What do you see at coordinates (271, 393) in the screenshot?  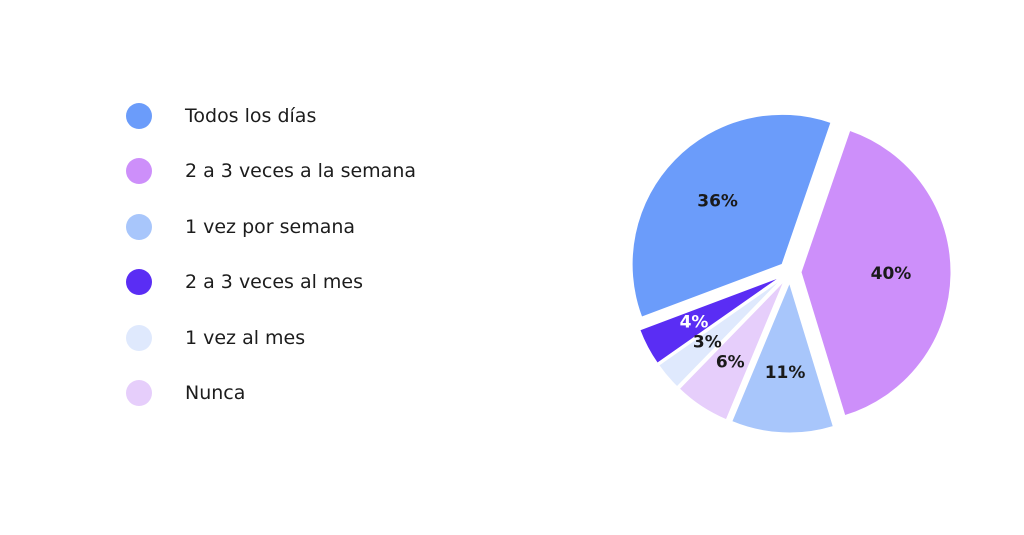 I see `legend-item: Nunca` at bounding box center [271, 393].